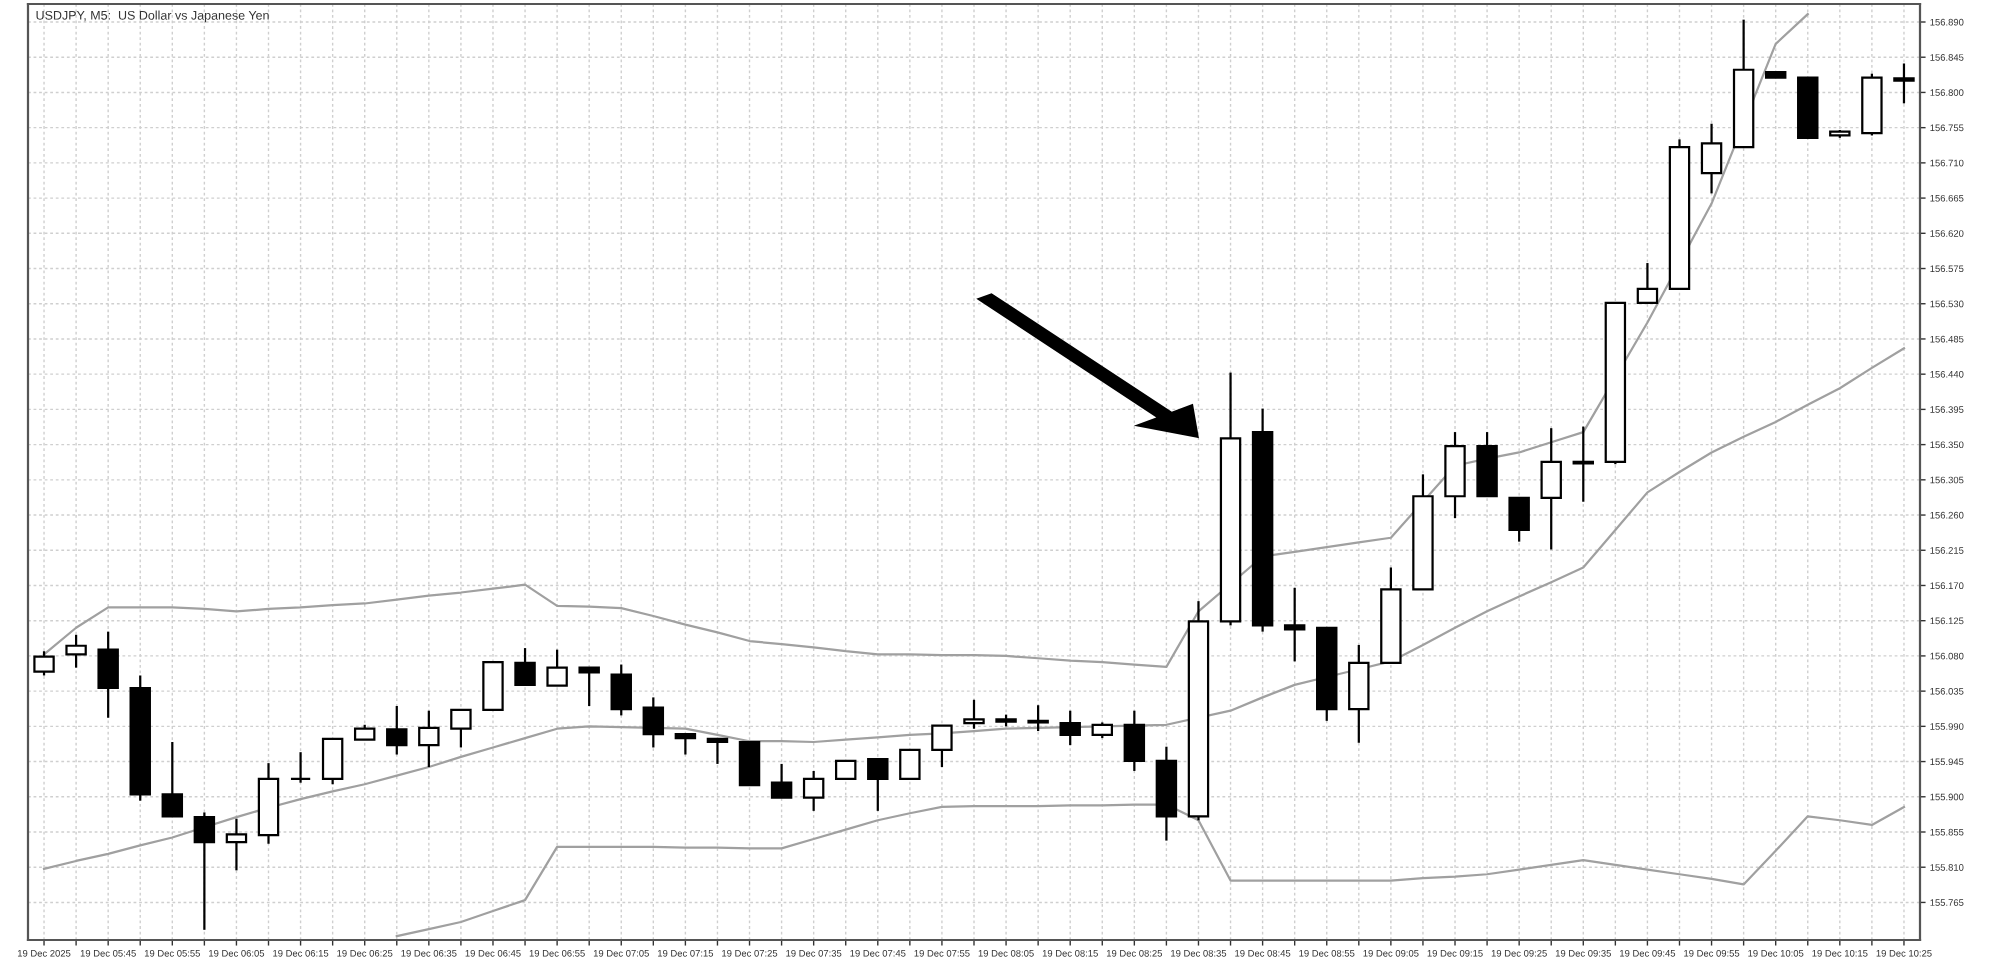  Describe the element at coordinates (1150, 870) in the screenshot. I see `line-series` at that location.